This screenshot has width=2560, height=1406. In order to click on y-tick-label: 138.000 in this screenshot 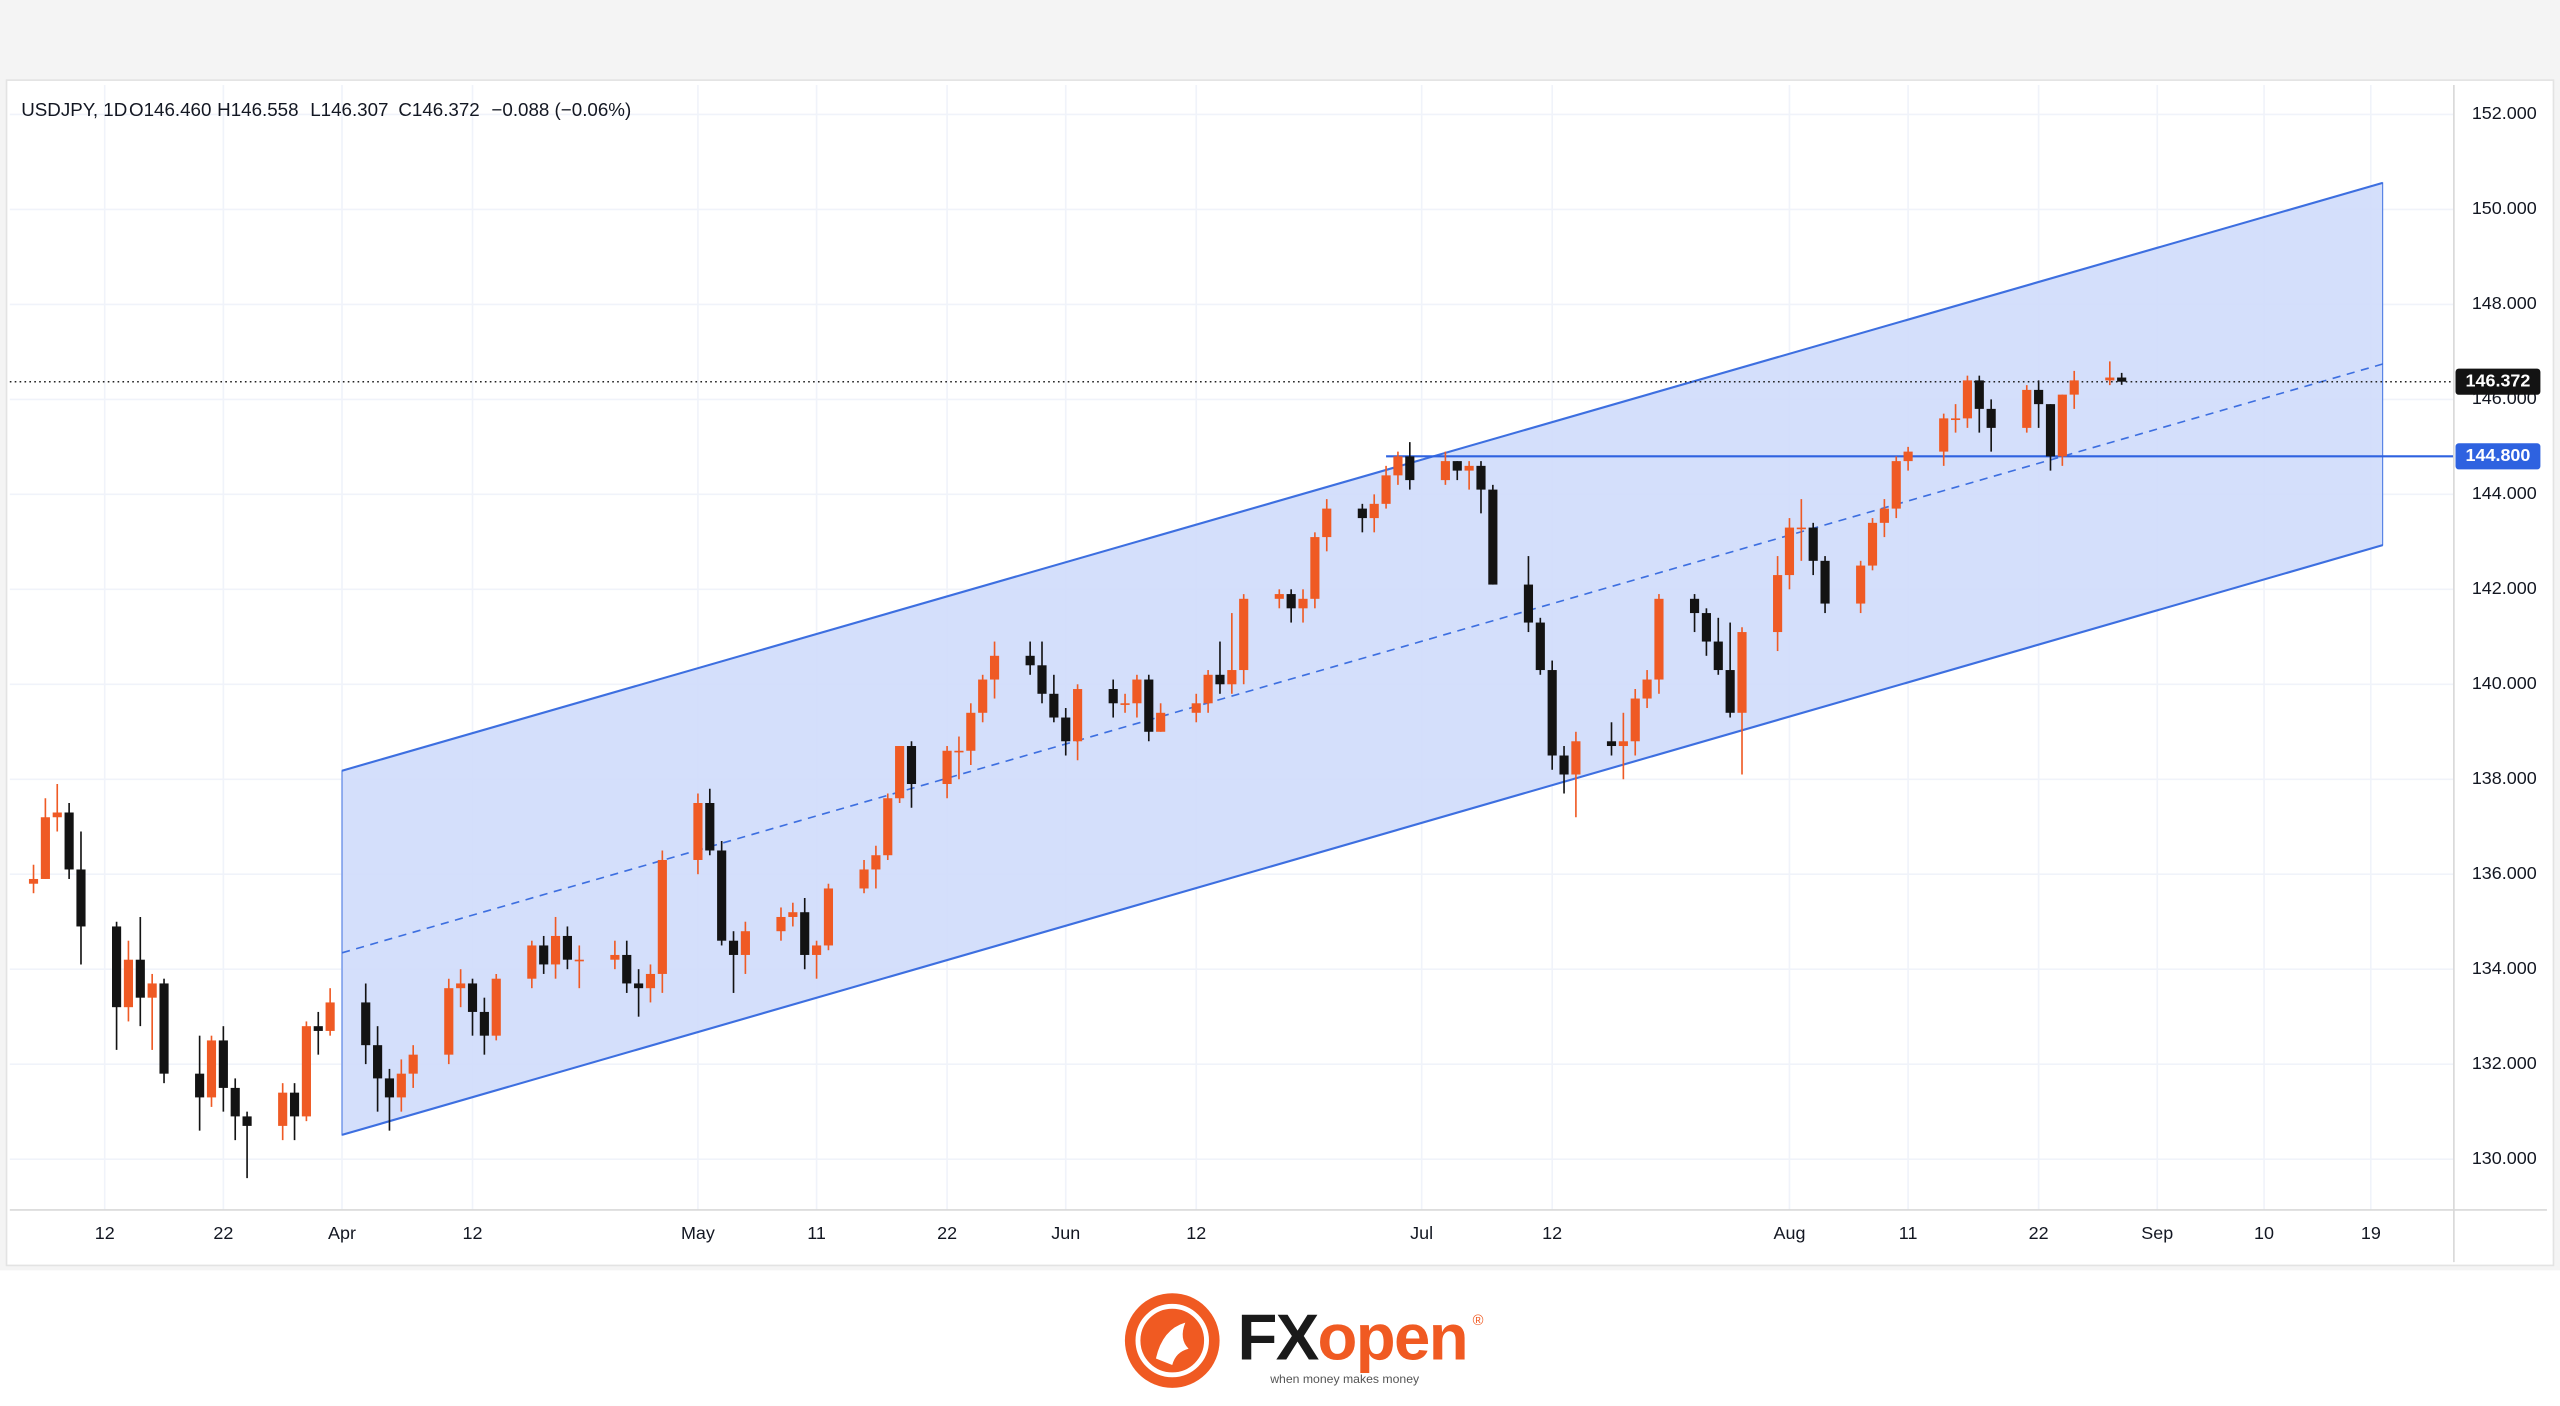, I will do `click(2504, 778)`.